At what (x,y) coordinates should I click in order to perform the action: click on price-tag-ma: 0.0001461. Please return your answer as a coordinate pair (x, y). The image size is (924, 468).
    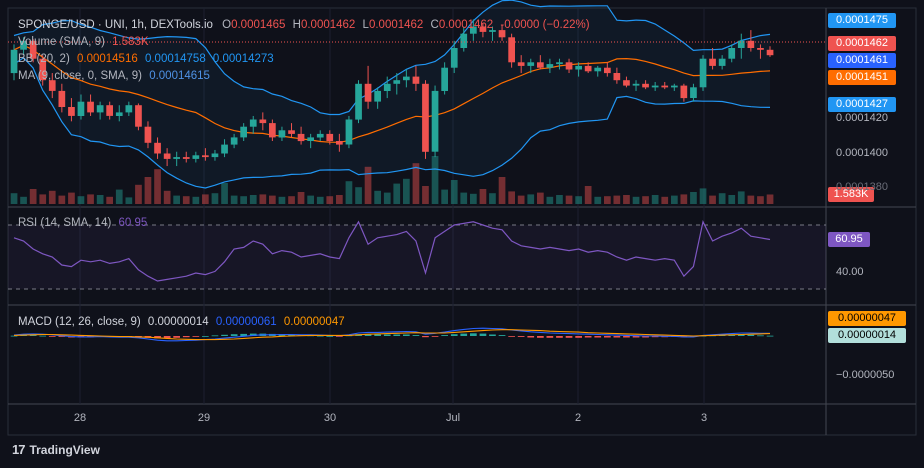
    Looking at the image, I should click on (862, 60).